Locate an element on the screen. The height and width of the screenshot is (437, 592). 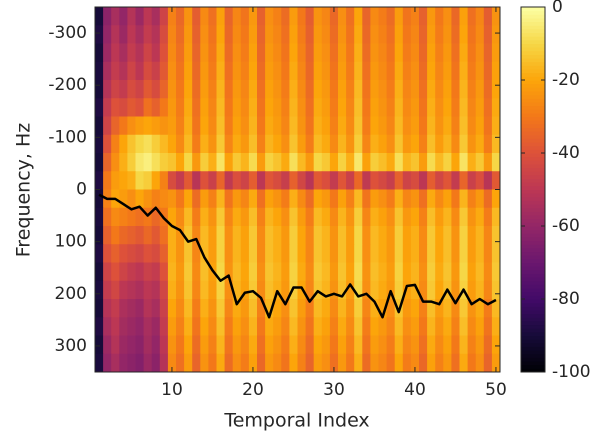
y-axis-label: Frequency, Hz is located at coordinates (24, 190).